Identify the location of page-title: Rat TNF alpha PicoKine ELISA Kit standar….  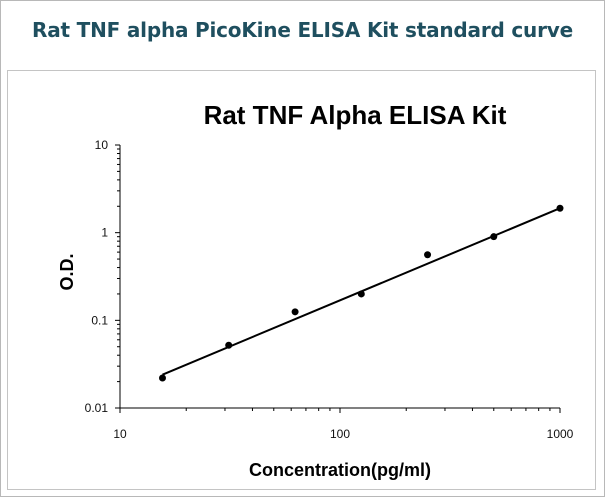
(302, 30).